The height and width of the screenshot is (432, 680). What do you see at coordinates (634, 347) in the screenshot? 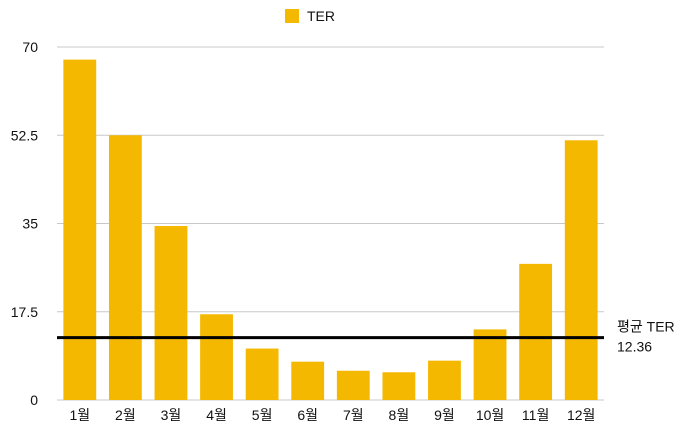
I see `average-label-value: 12.36` at bounding box center [634, 347].